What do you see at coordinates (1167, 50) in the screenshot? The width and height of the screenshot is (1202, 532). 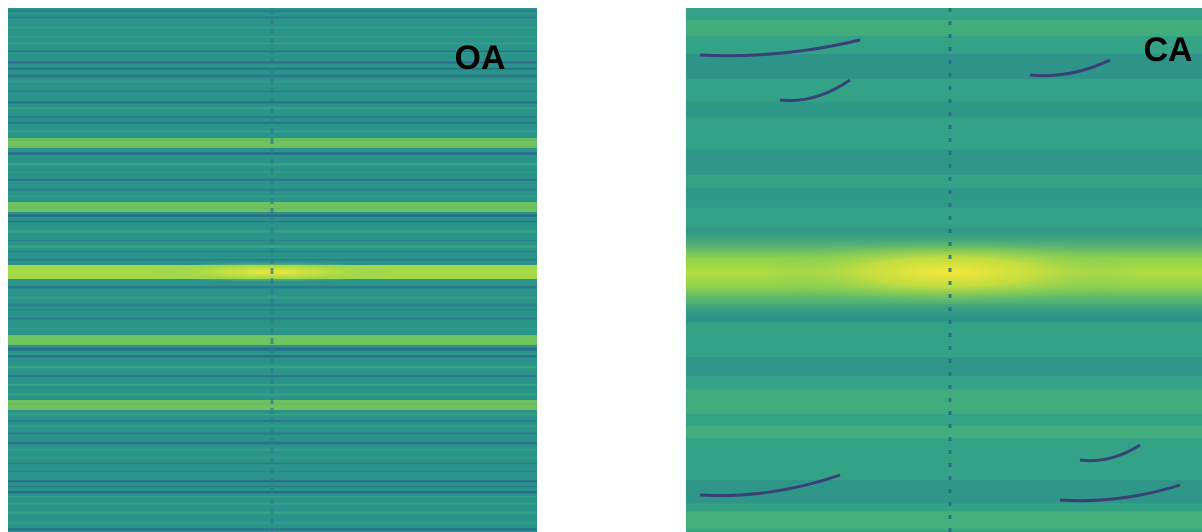 I see `panel-label: CA` at bounding box center [1167, 50].